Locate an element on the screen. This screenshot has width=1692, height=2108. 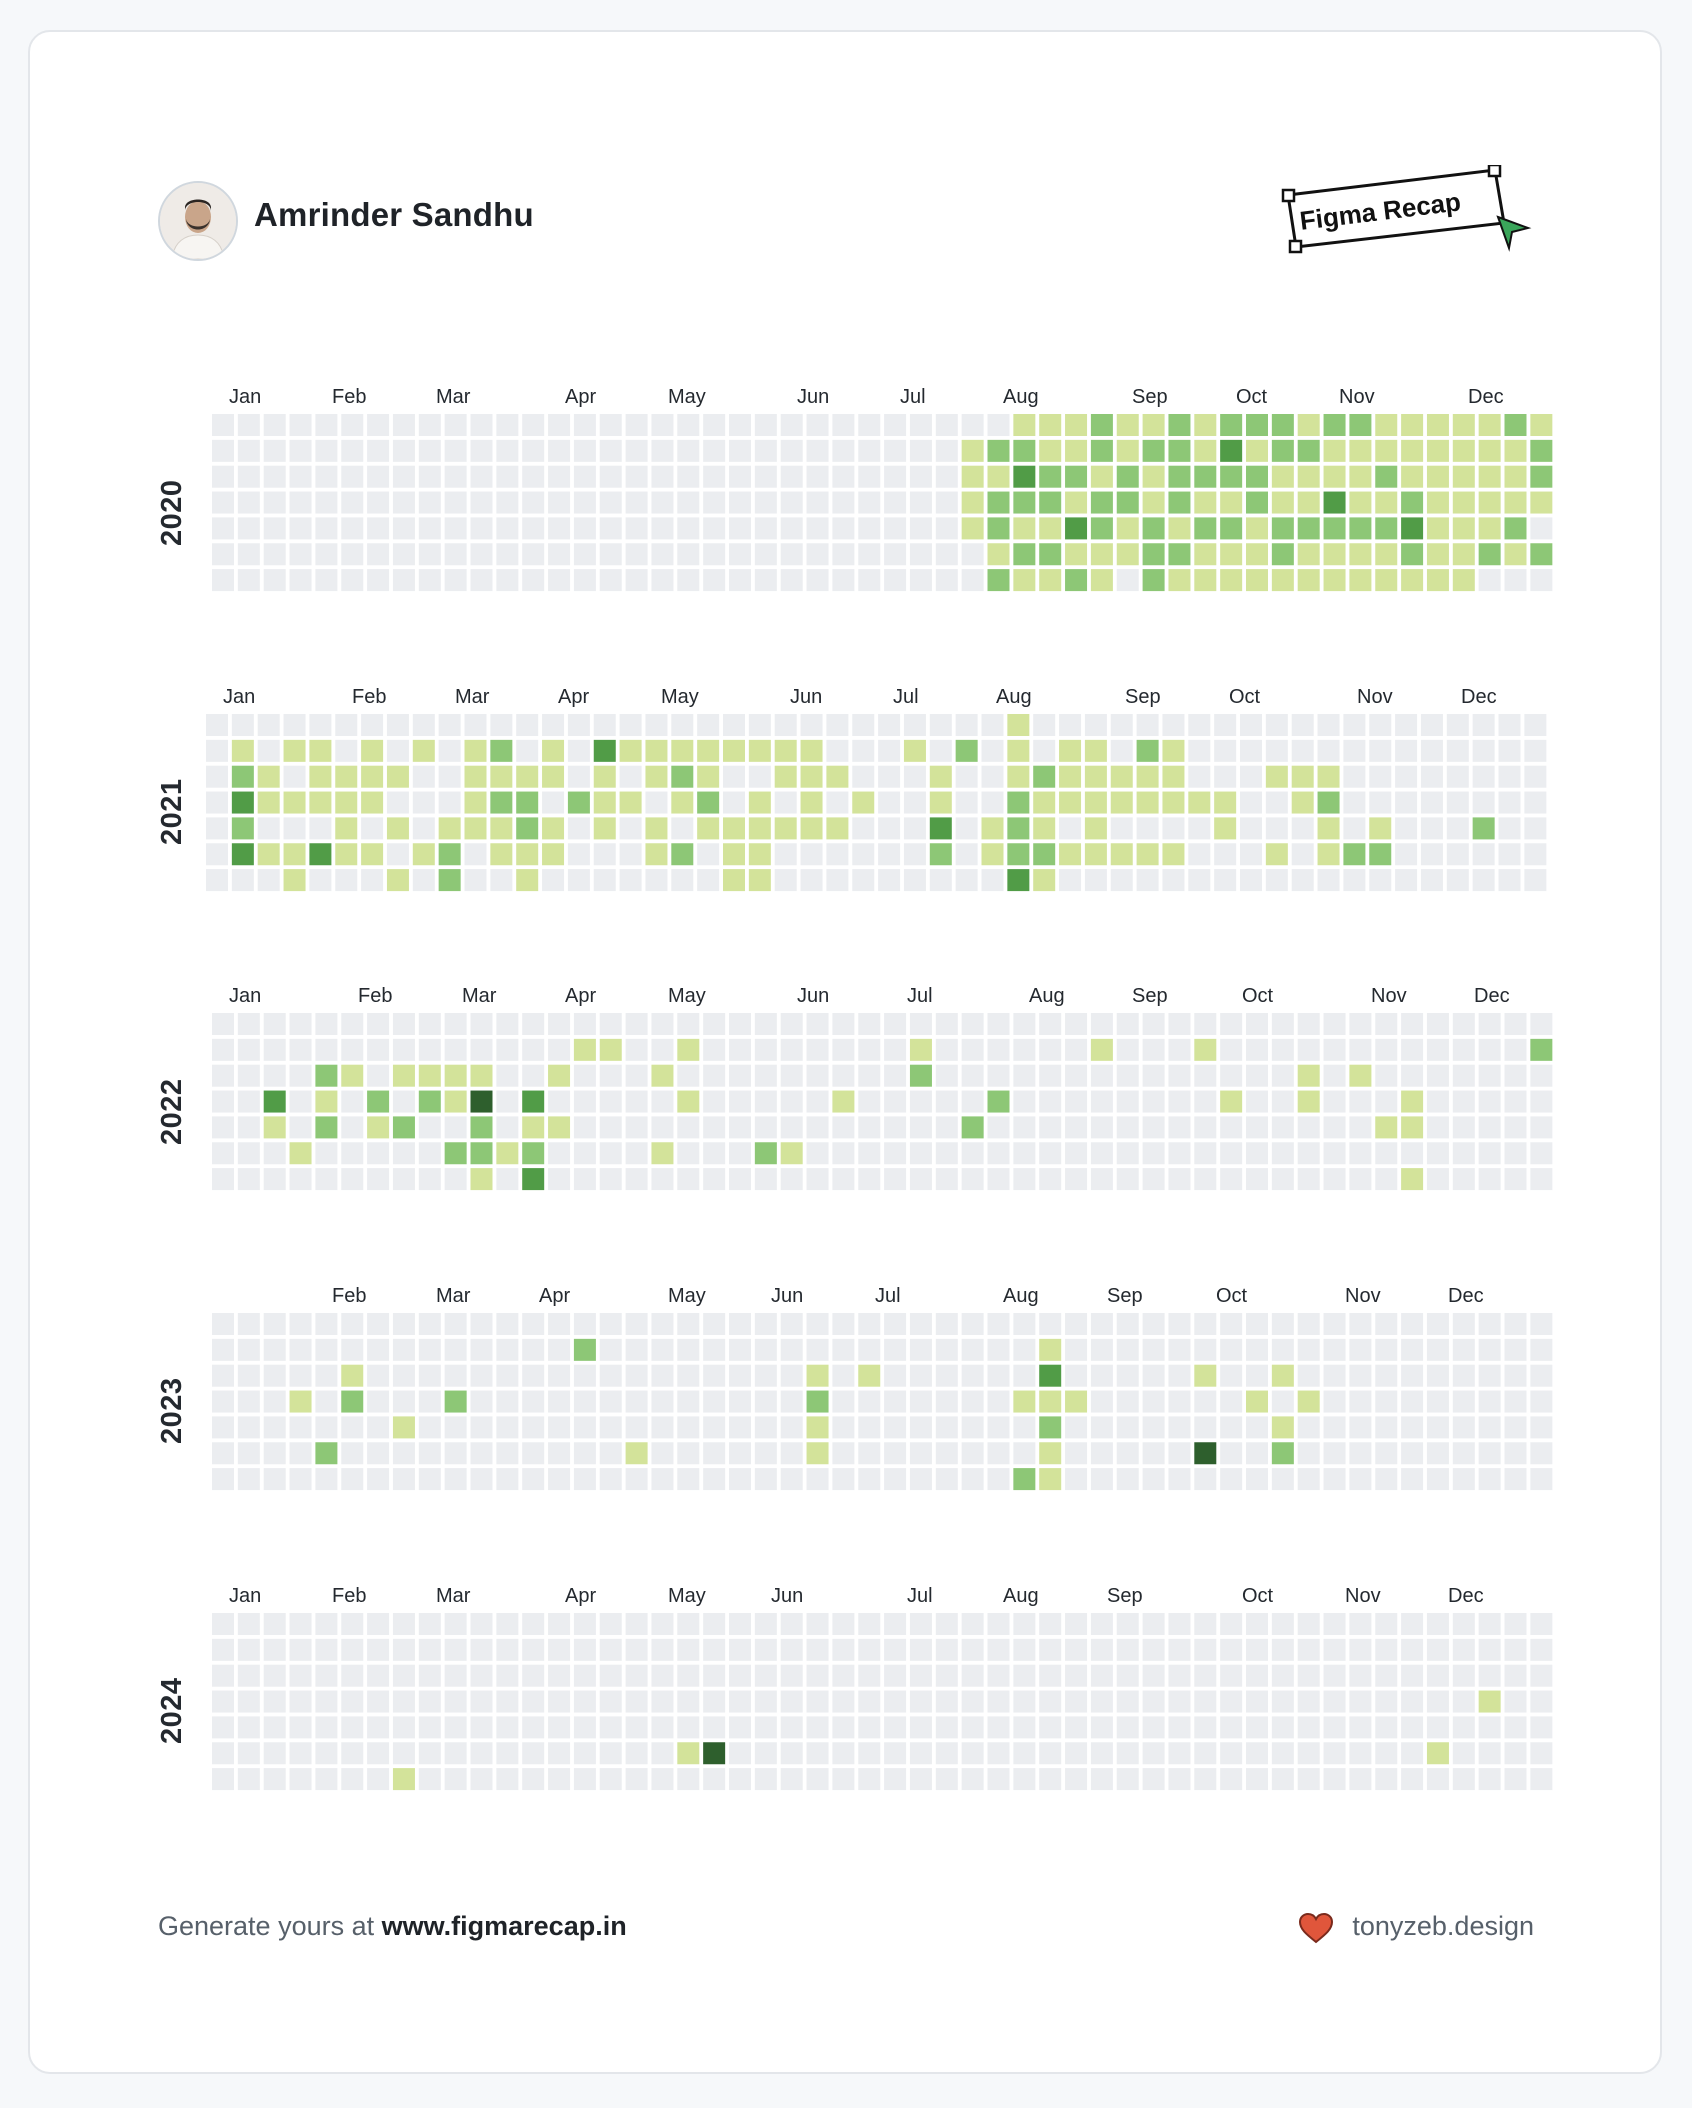
footer-credit-link: tonyzeb.design is located at coordinates (1443, 1926).